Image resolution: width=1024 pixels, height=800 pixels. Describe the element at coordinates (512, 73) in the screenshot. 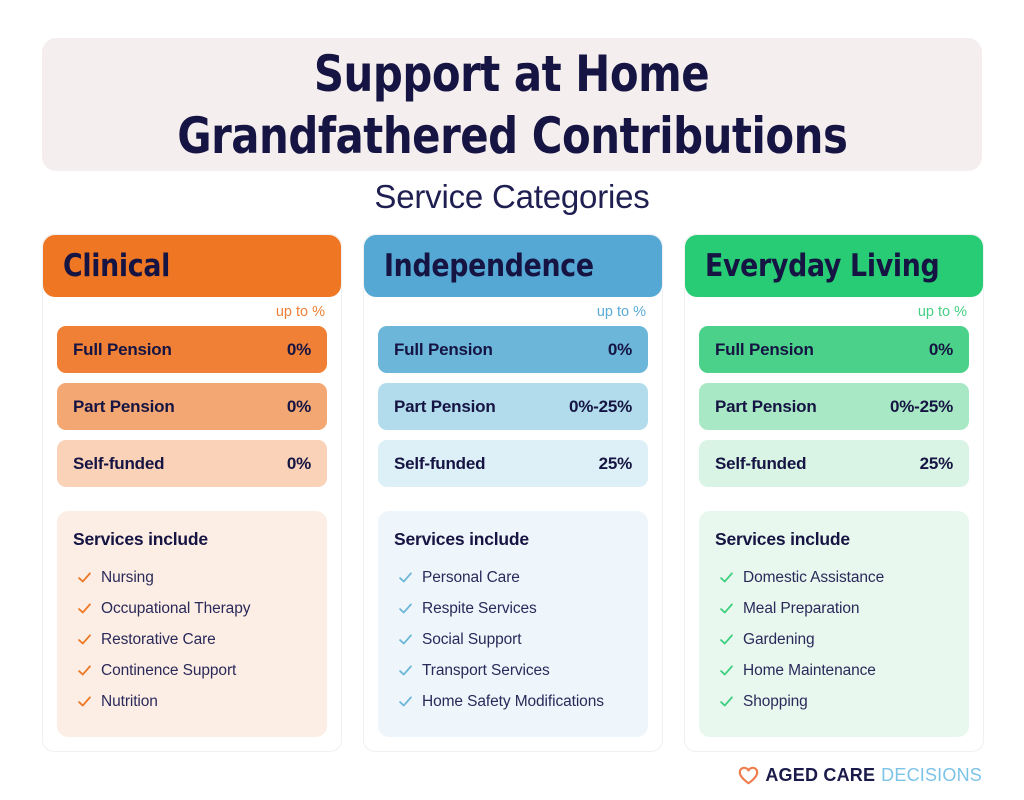

I see `page-title-line-1: Support at Home` at that location.